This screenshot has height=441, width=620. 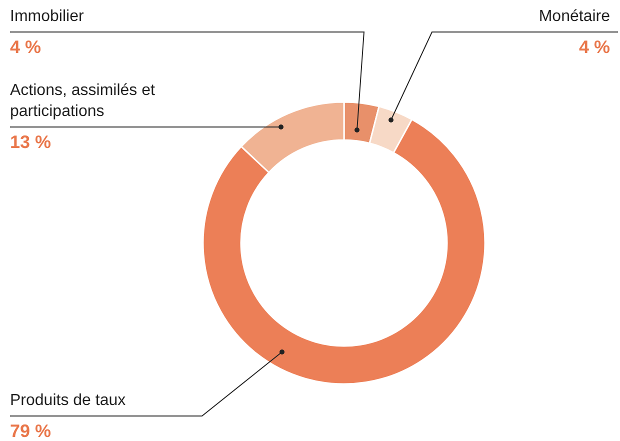 What do you see at coordinates (47, 17) in the screenshot?
I see `slice-label: Immobilier` at bounding box center [47, 17].